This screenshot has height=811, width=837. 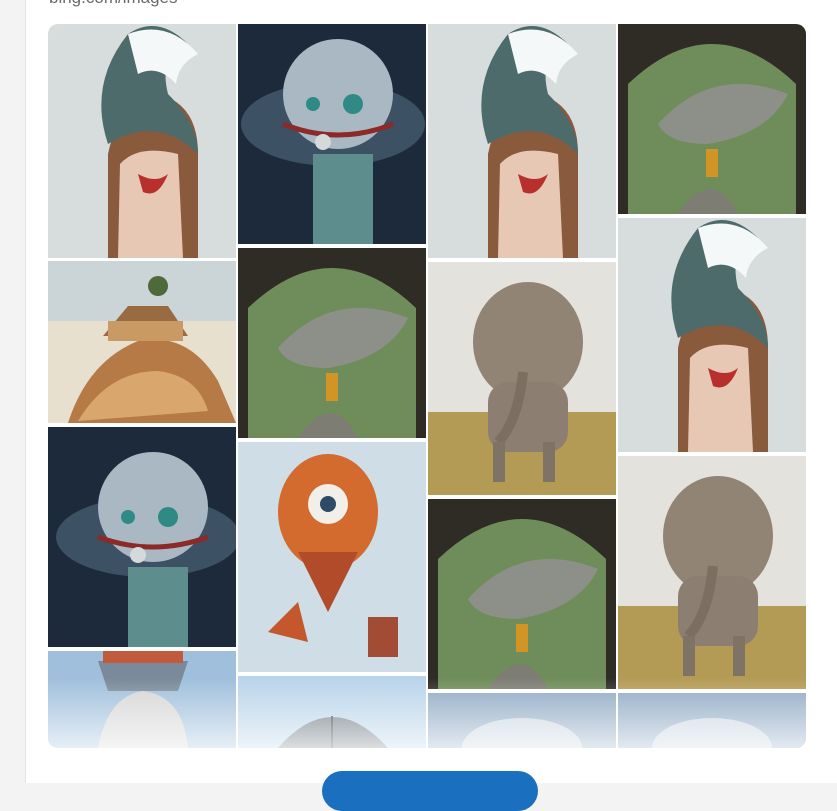 I want to click on image-tile-eye-balloon, so click(x=332, y=557).